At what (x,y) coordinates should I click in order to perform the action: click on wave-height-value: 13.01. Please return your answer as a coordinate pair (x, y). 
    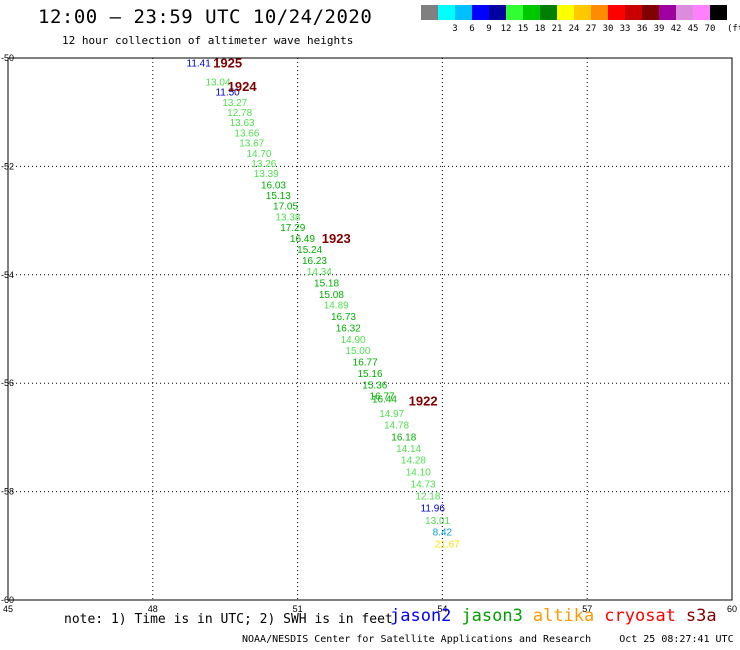
    Looking at the image, I should click on (437, 521).